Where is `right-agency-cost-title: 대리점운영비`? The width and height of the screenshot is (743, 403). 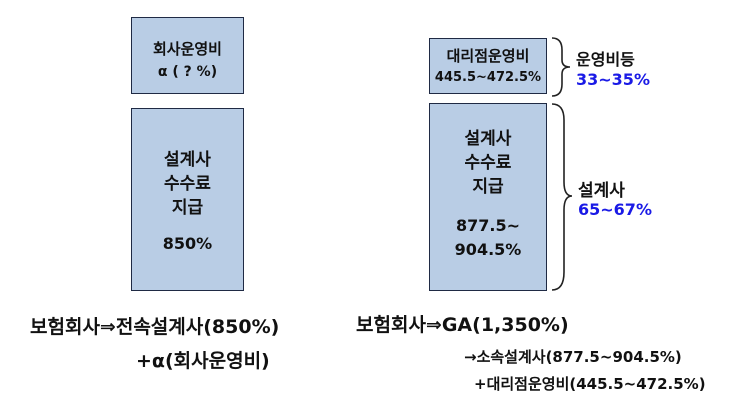 right-agency-cost-title: 대리점운영비 is located at coordinates (488, 56).